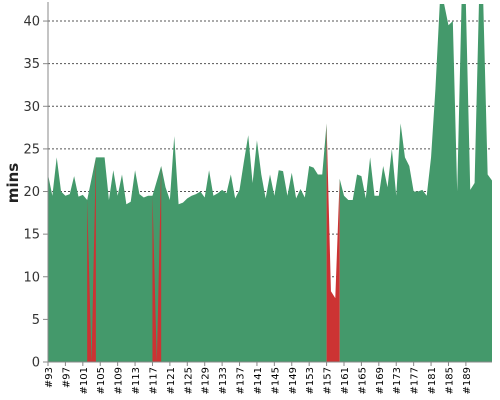 This screenshot has height=400, width=500. What do you see at coordinates (171, 380) in the screenshot?
I see `x-tick-label-121: #121` at bounding box center [171, 380].